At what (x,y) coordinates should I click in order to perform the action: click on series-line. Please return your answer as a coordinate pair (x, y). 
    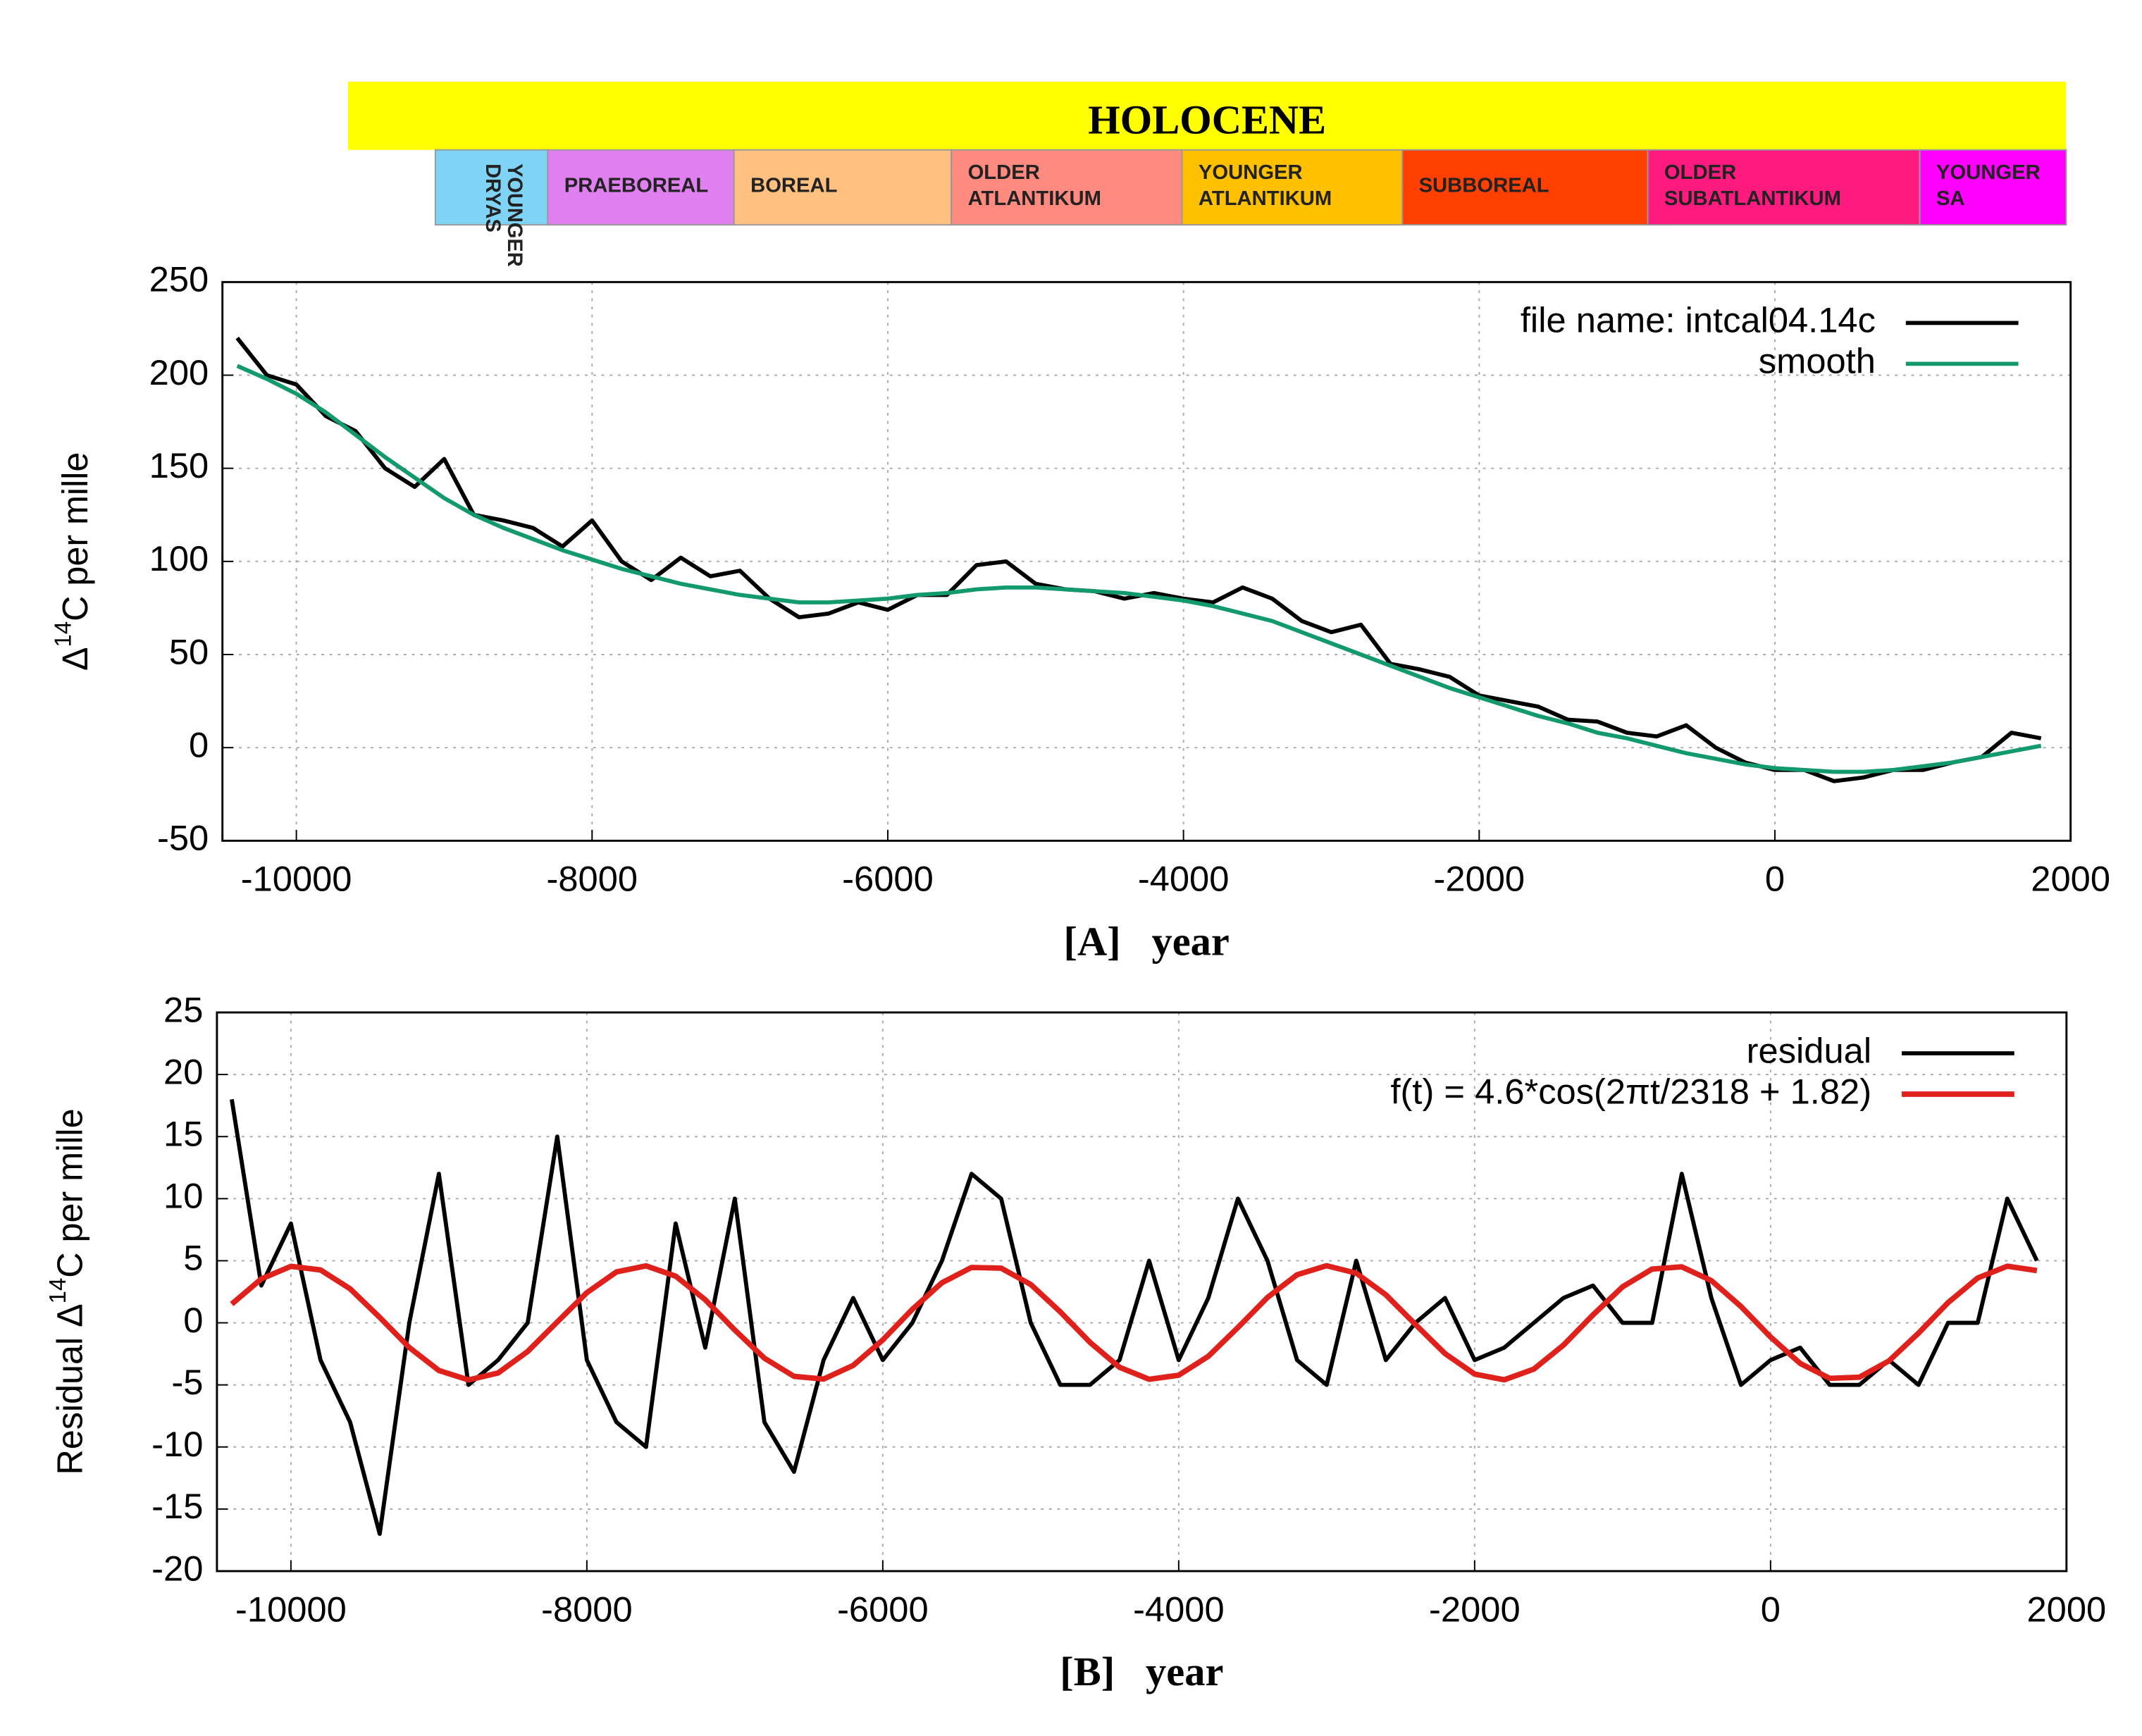
    Looking at the image, I should click on (1134, 1323).